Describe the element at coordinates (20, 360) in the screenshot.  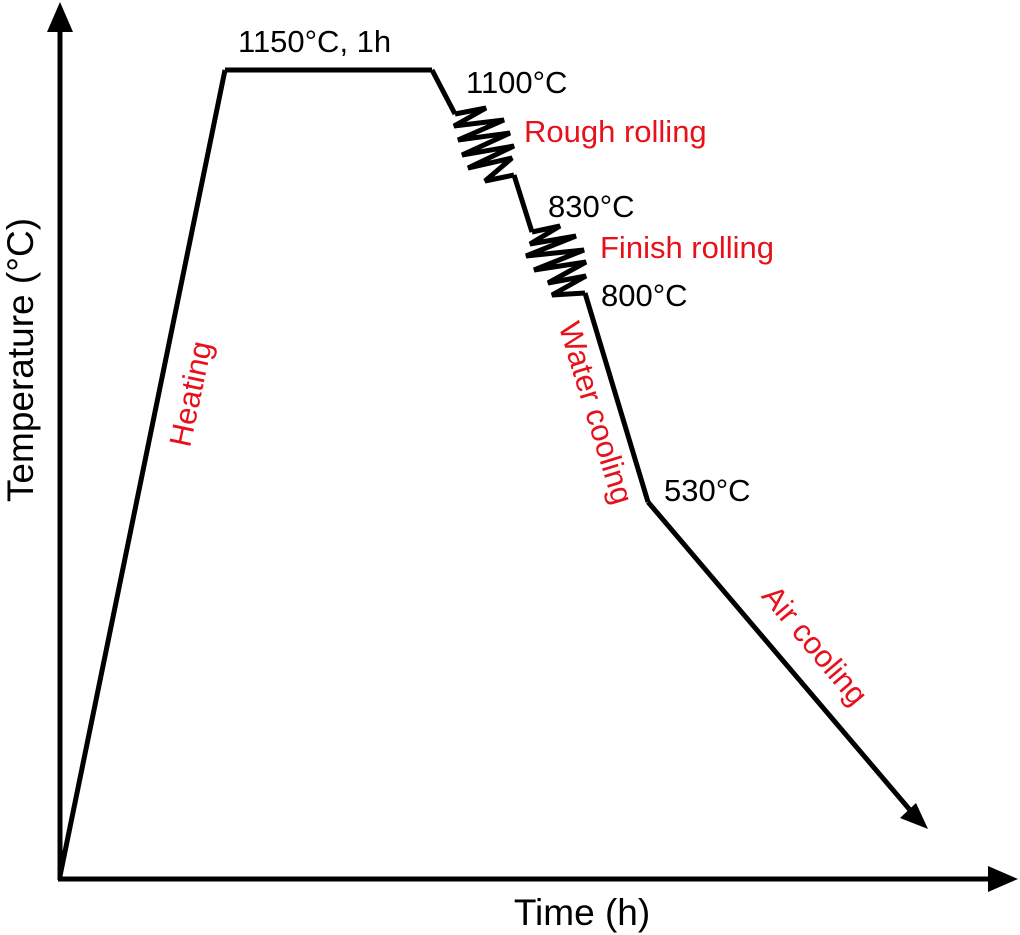
I see `y-axis-title: Temperature (°C)` at that location.